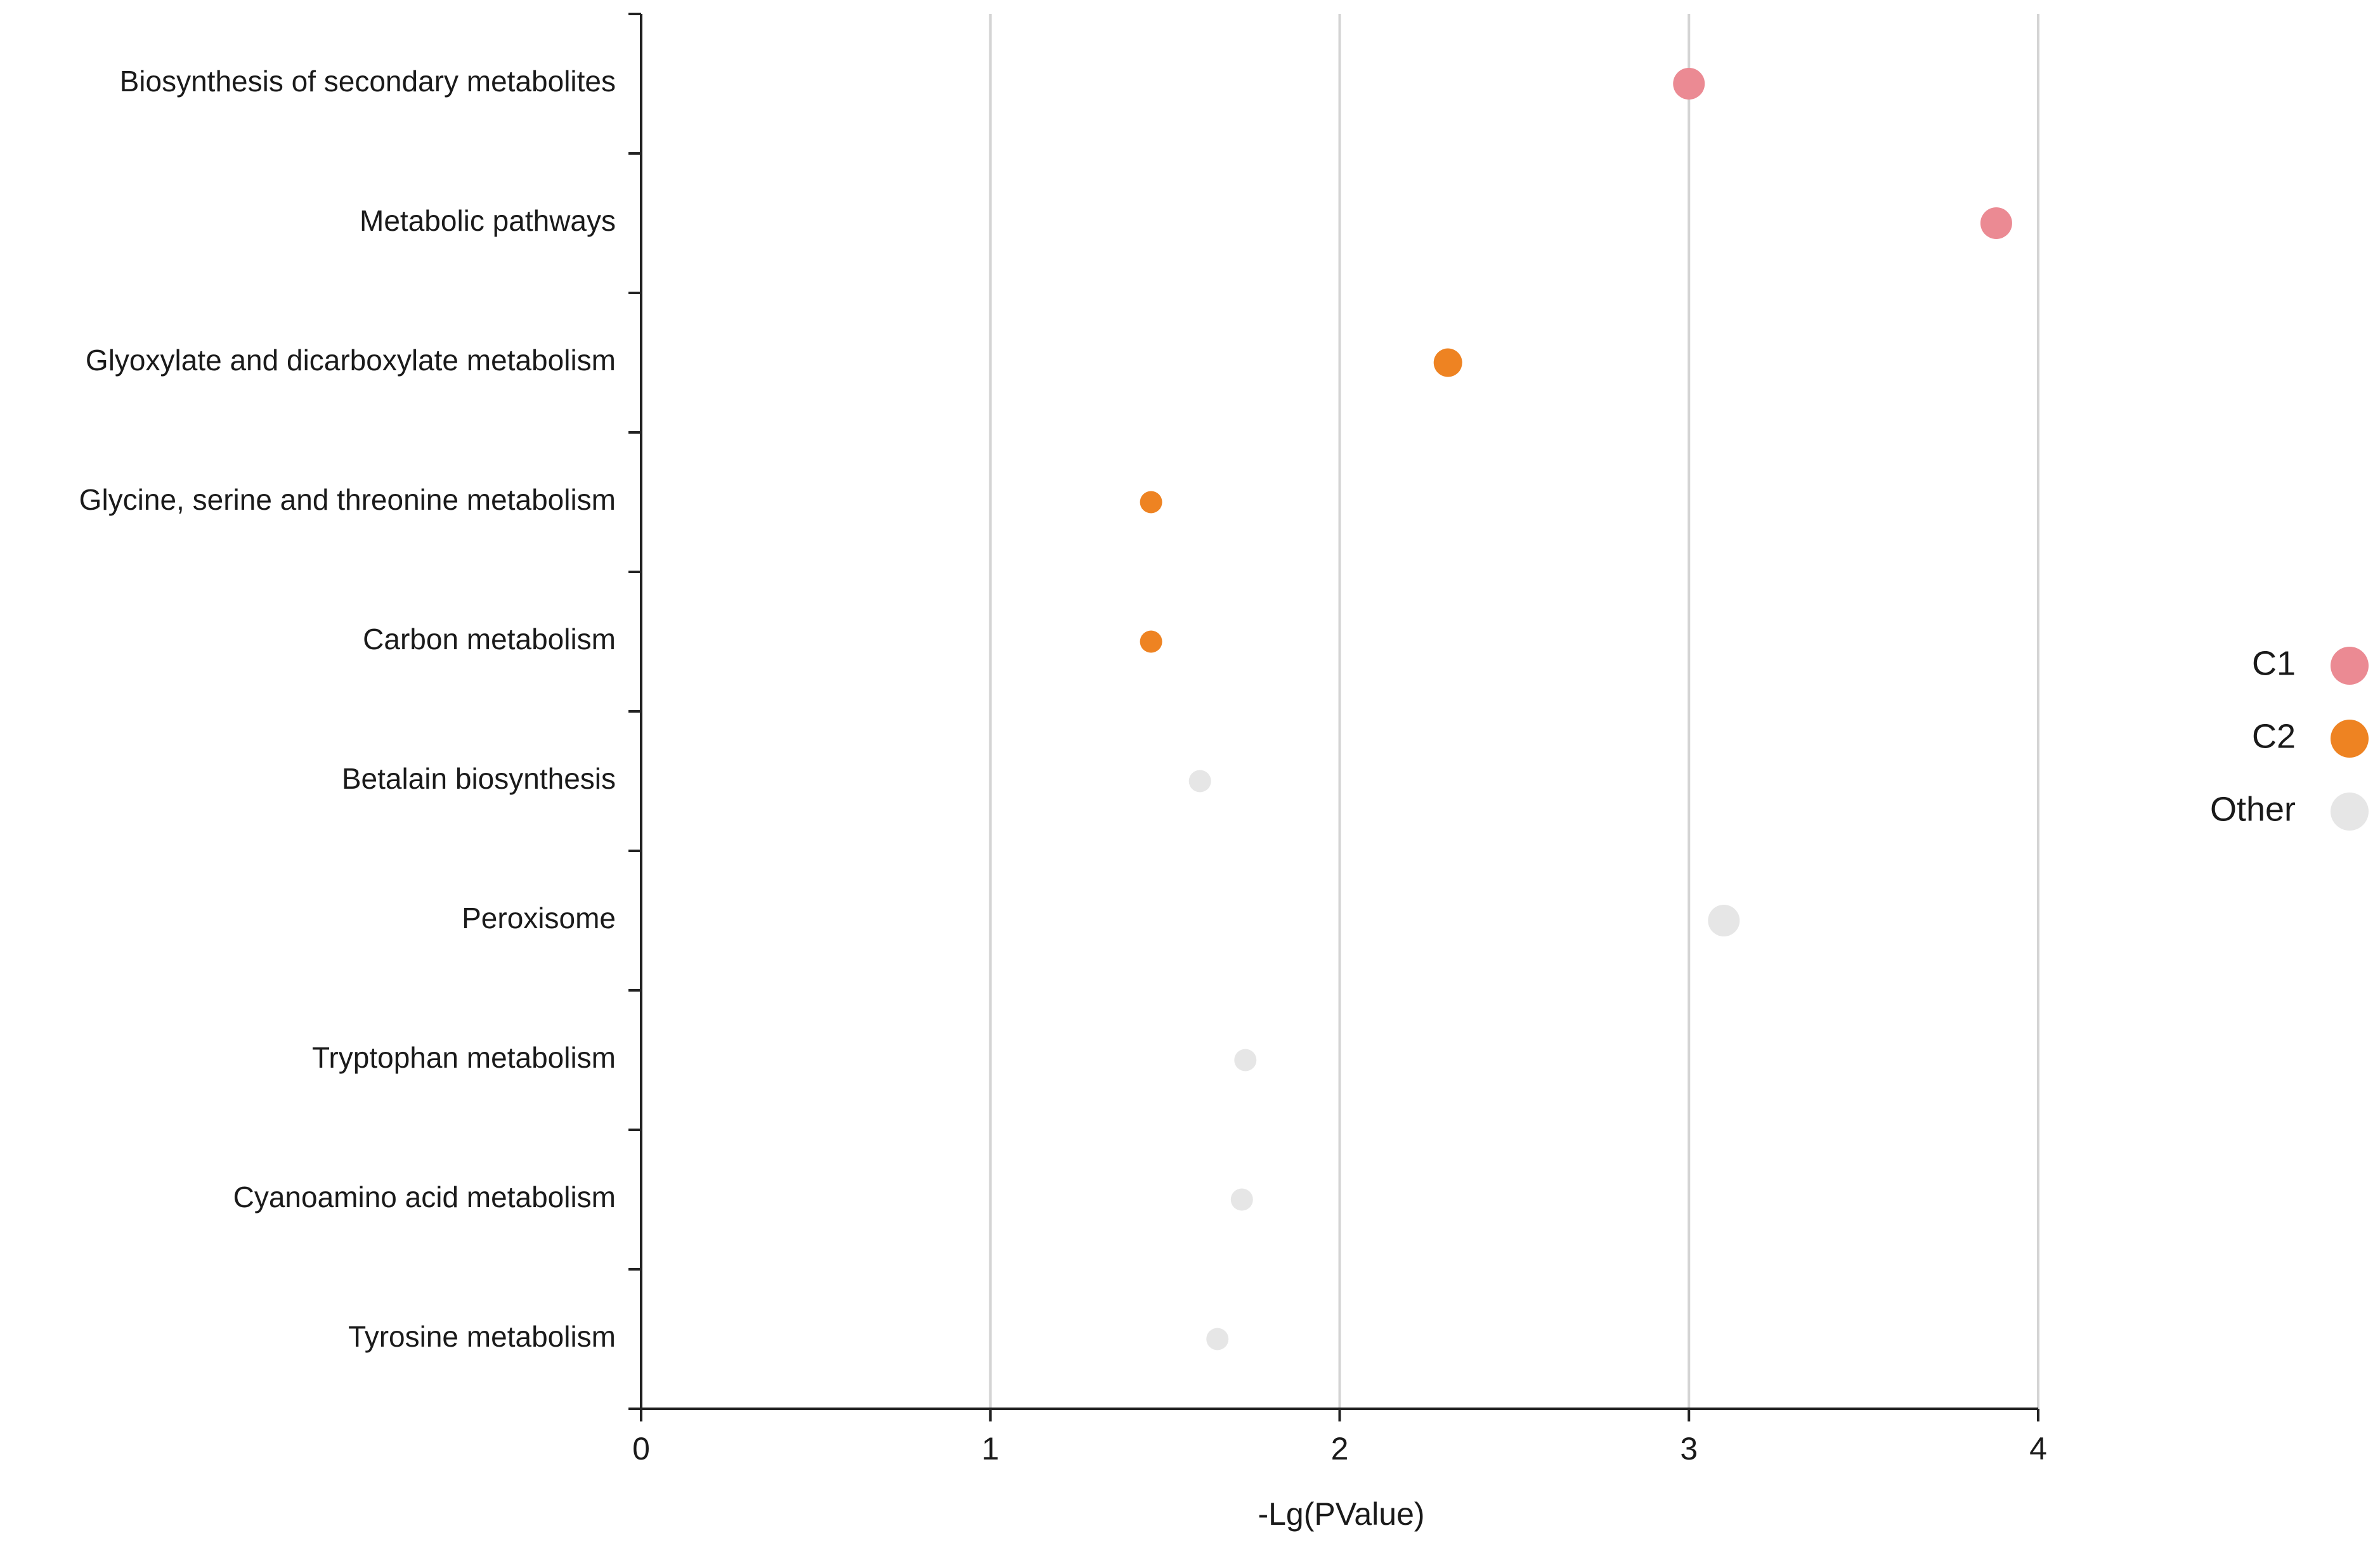  What do you see at coordinates (990, 1448) in the screenshot?
I see `x-tick-label: 1` at bounding box center [990, 1448].